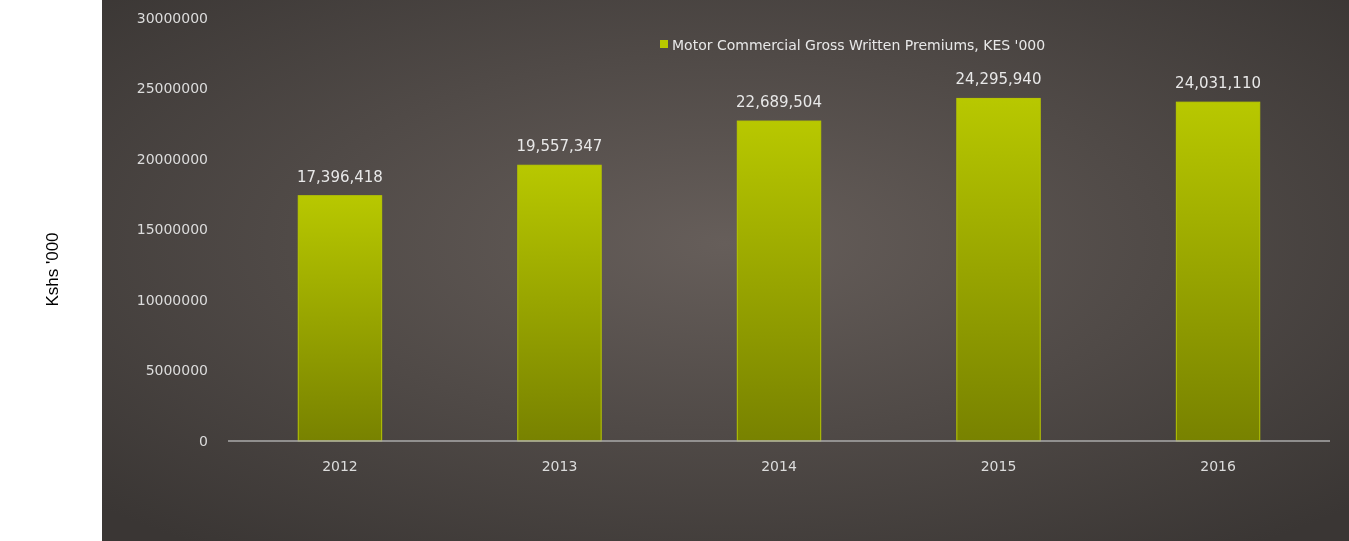 The height and width of the screenshot is (541, 1349). What do you see at coordinates (340, 176) in the screenshot?
I see `data-label: 17,396,418` at bounding box center [340, 176].